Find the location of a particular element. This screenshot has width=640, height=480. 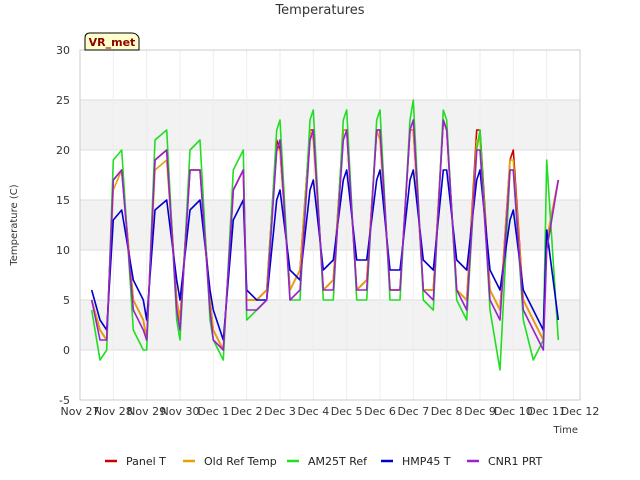

badge-label: VR_met is located at coordinates (112, 42).